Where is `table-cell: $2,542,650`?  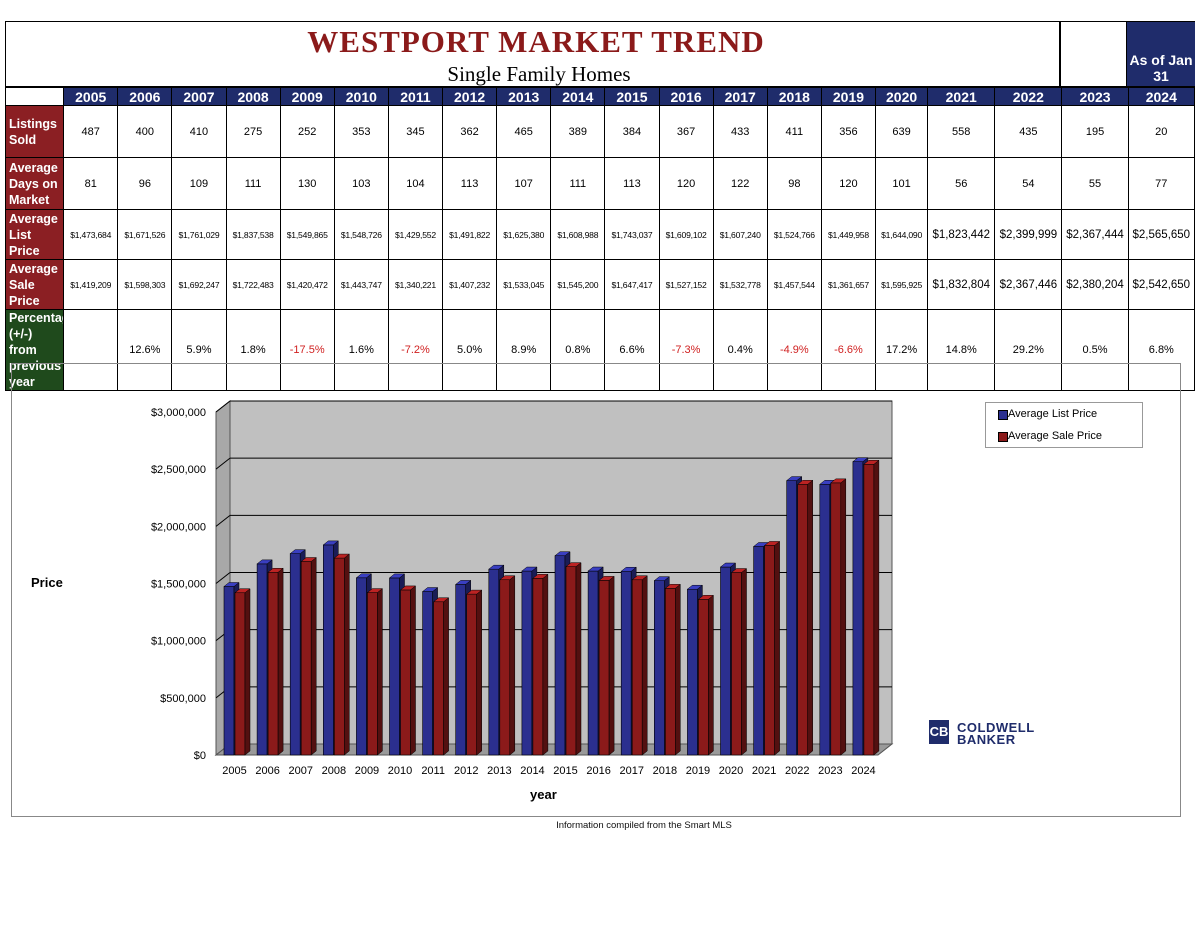 table-cell: $2,542,650 is located at coordinates (1161, 284).